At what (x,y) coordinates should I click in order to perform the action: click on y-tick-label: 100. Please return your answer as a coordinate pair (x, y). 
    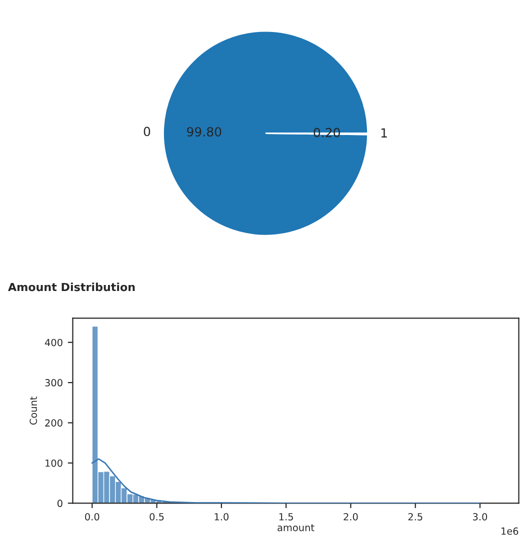
    Looking at the image, I should click on (54, 463).